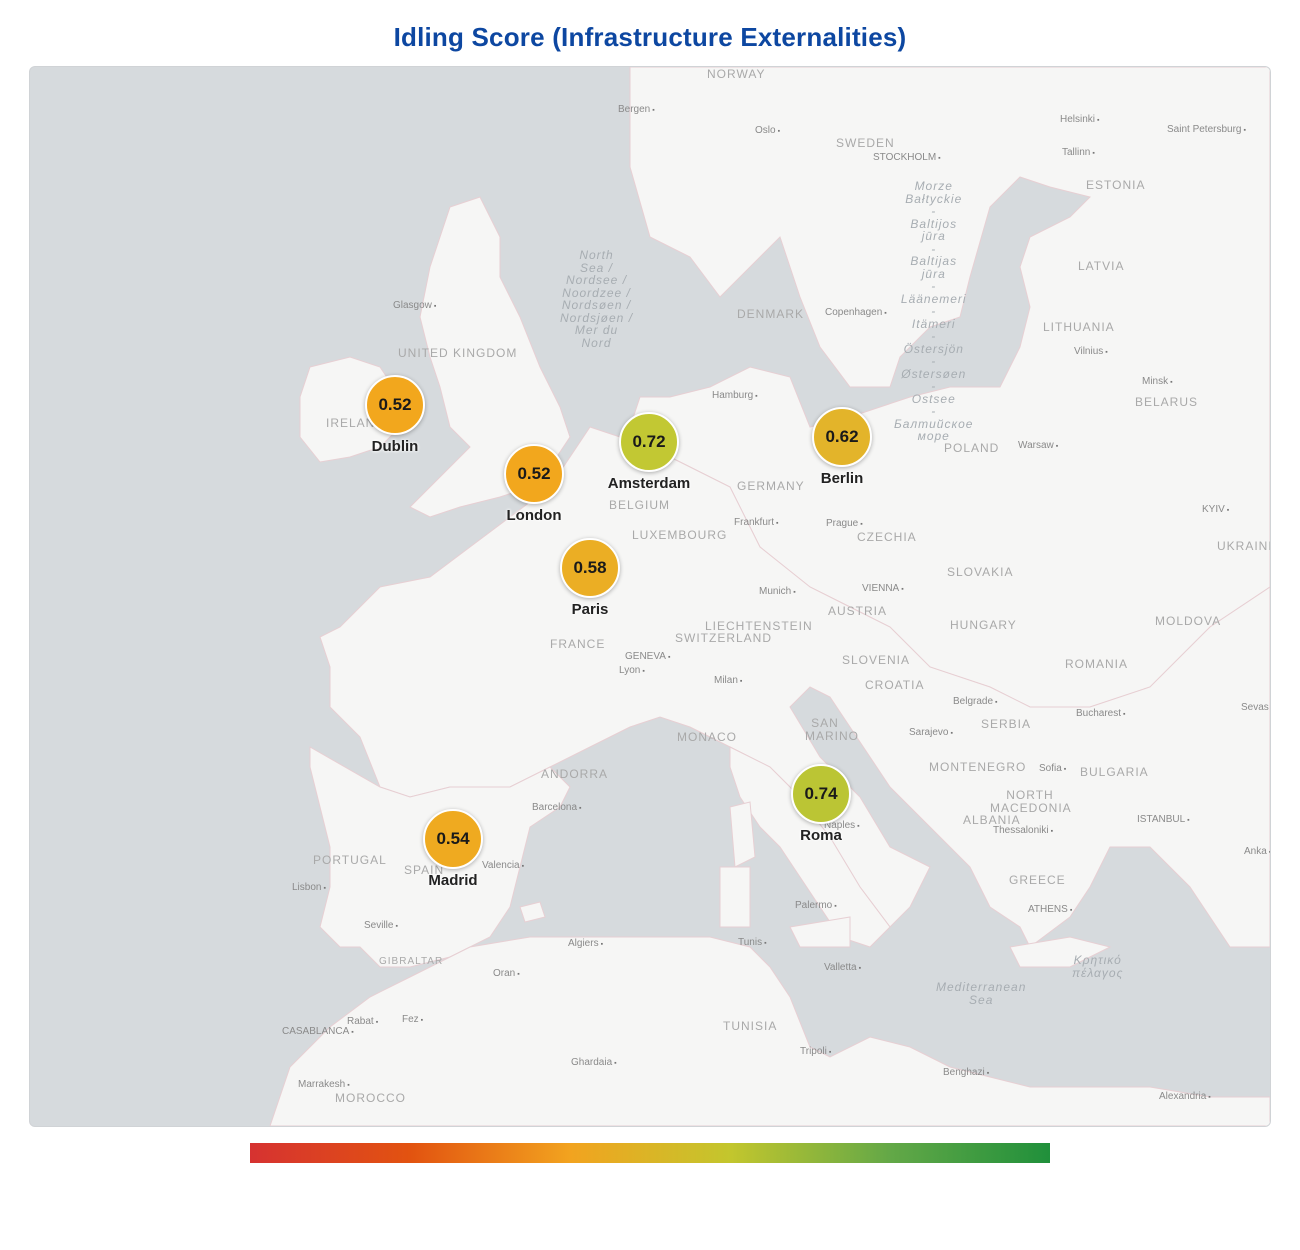  I want to click on city-label: ISTANBUL, so click(1163, 819).